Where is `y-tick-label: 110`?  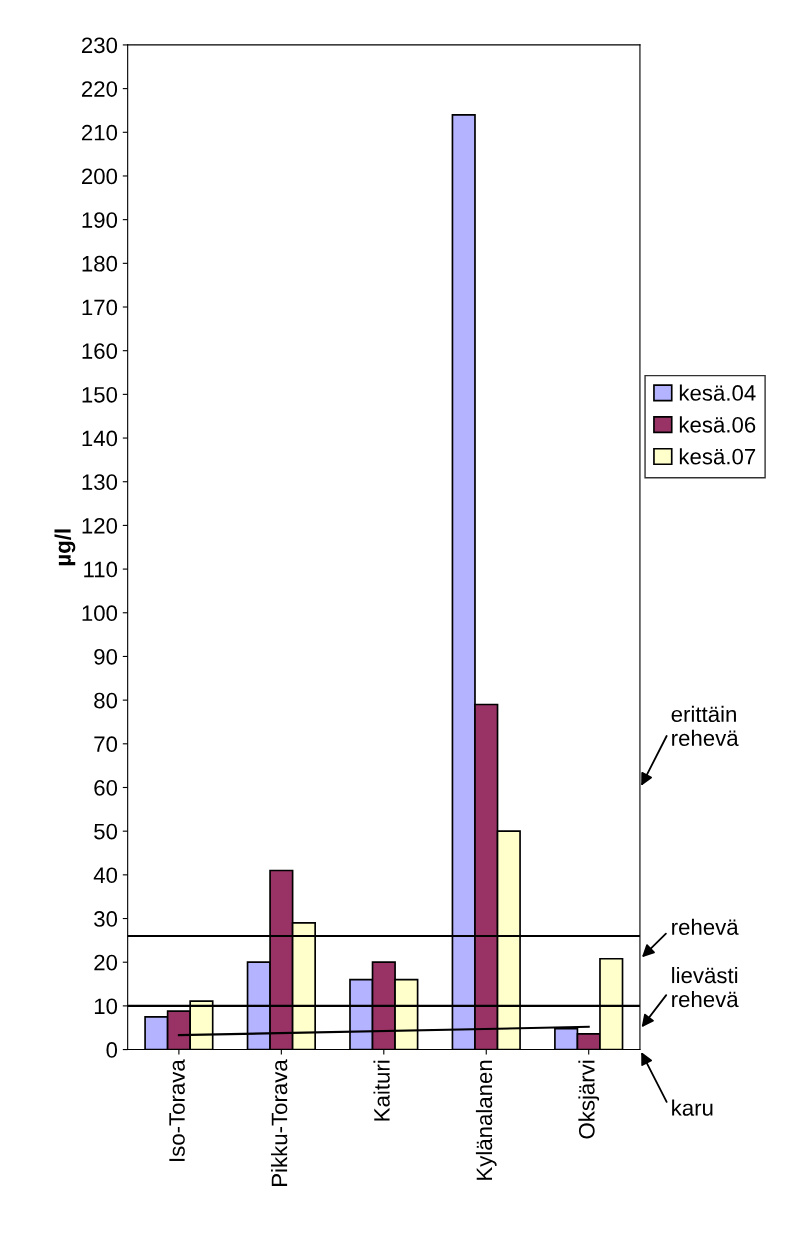
y-tick-label: 110 is located at coordinates (101, 569).